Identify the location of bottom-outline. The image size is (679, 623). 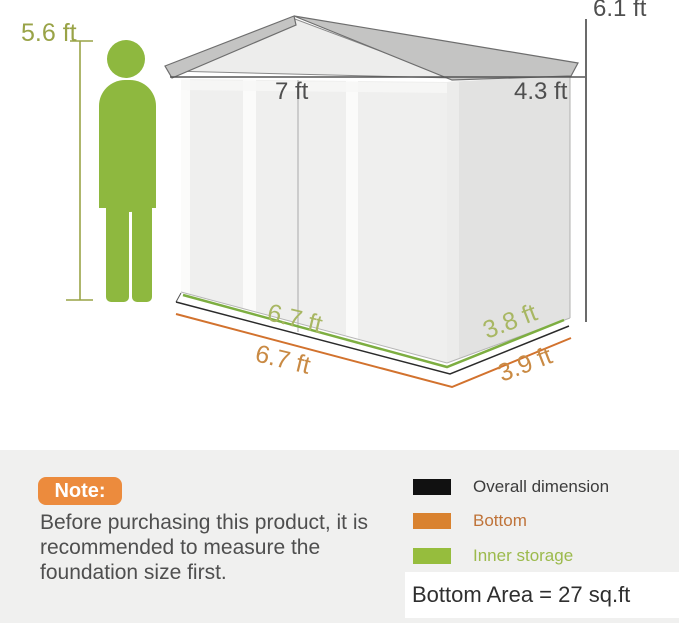
(373, 351).